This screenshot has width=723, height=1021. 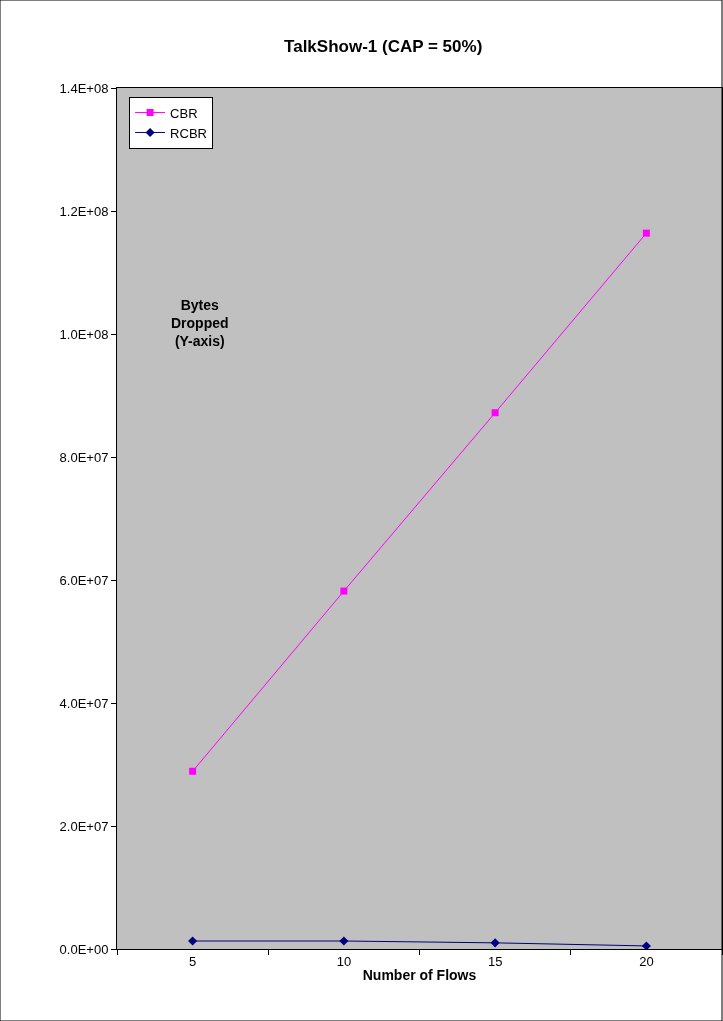 I want to click on annotation: Bytes Dropped (Y-axis), so click(x=200, y=323).